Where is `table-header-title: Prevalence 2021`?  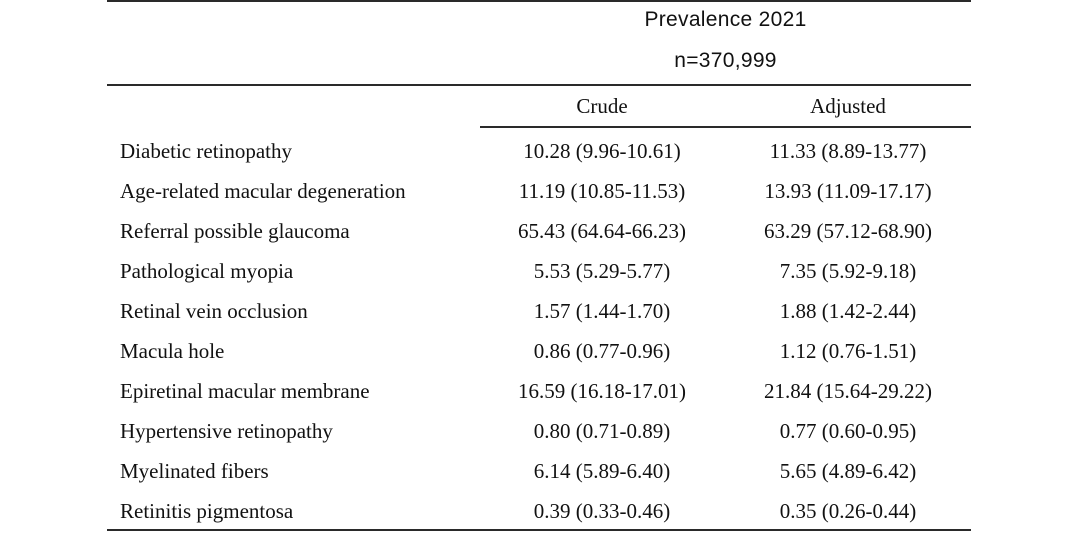
table-header-title: Prevalence 2021 is located at coordinates (725, 19).